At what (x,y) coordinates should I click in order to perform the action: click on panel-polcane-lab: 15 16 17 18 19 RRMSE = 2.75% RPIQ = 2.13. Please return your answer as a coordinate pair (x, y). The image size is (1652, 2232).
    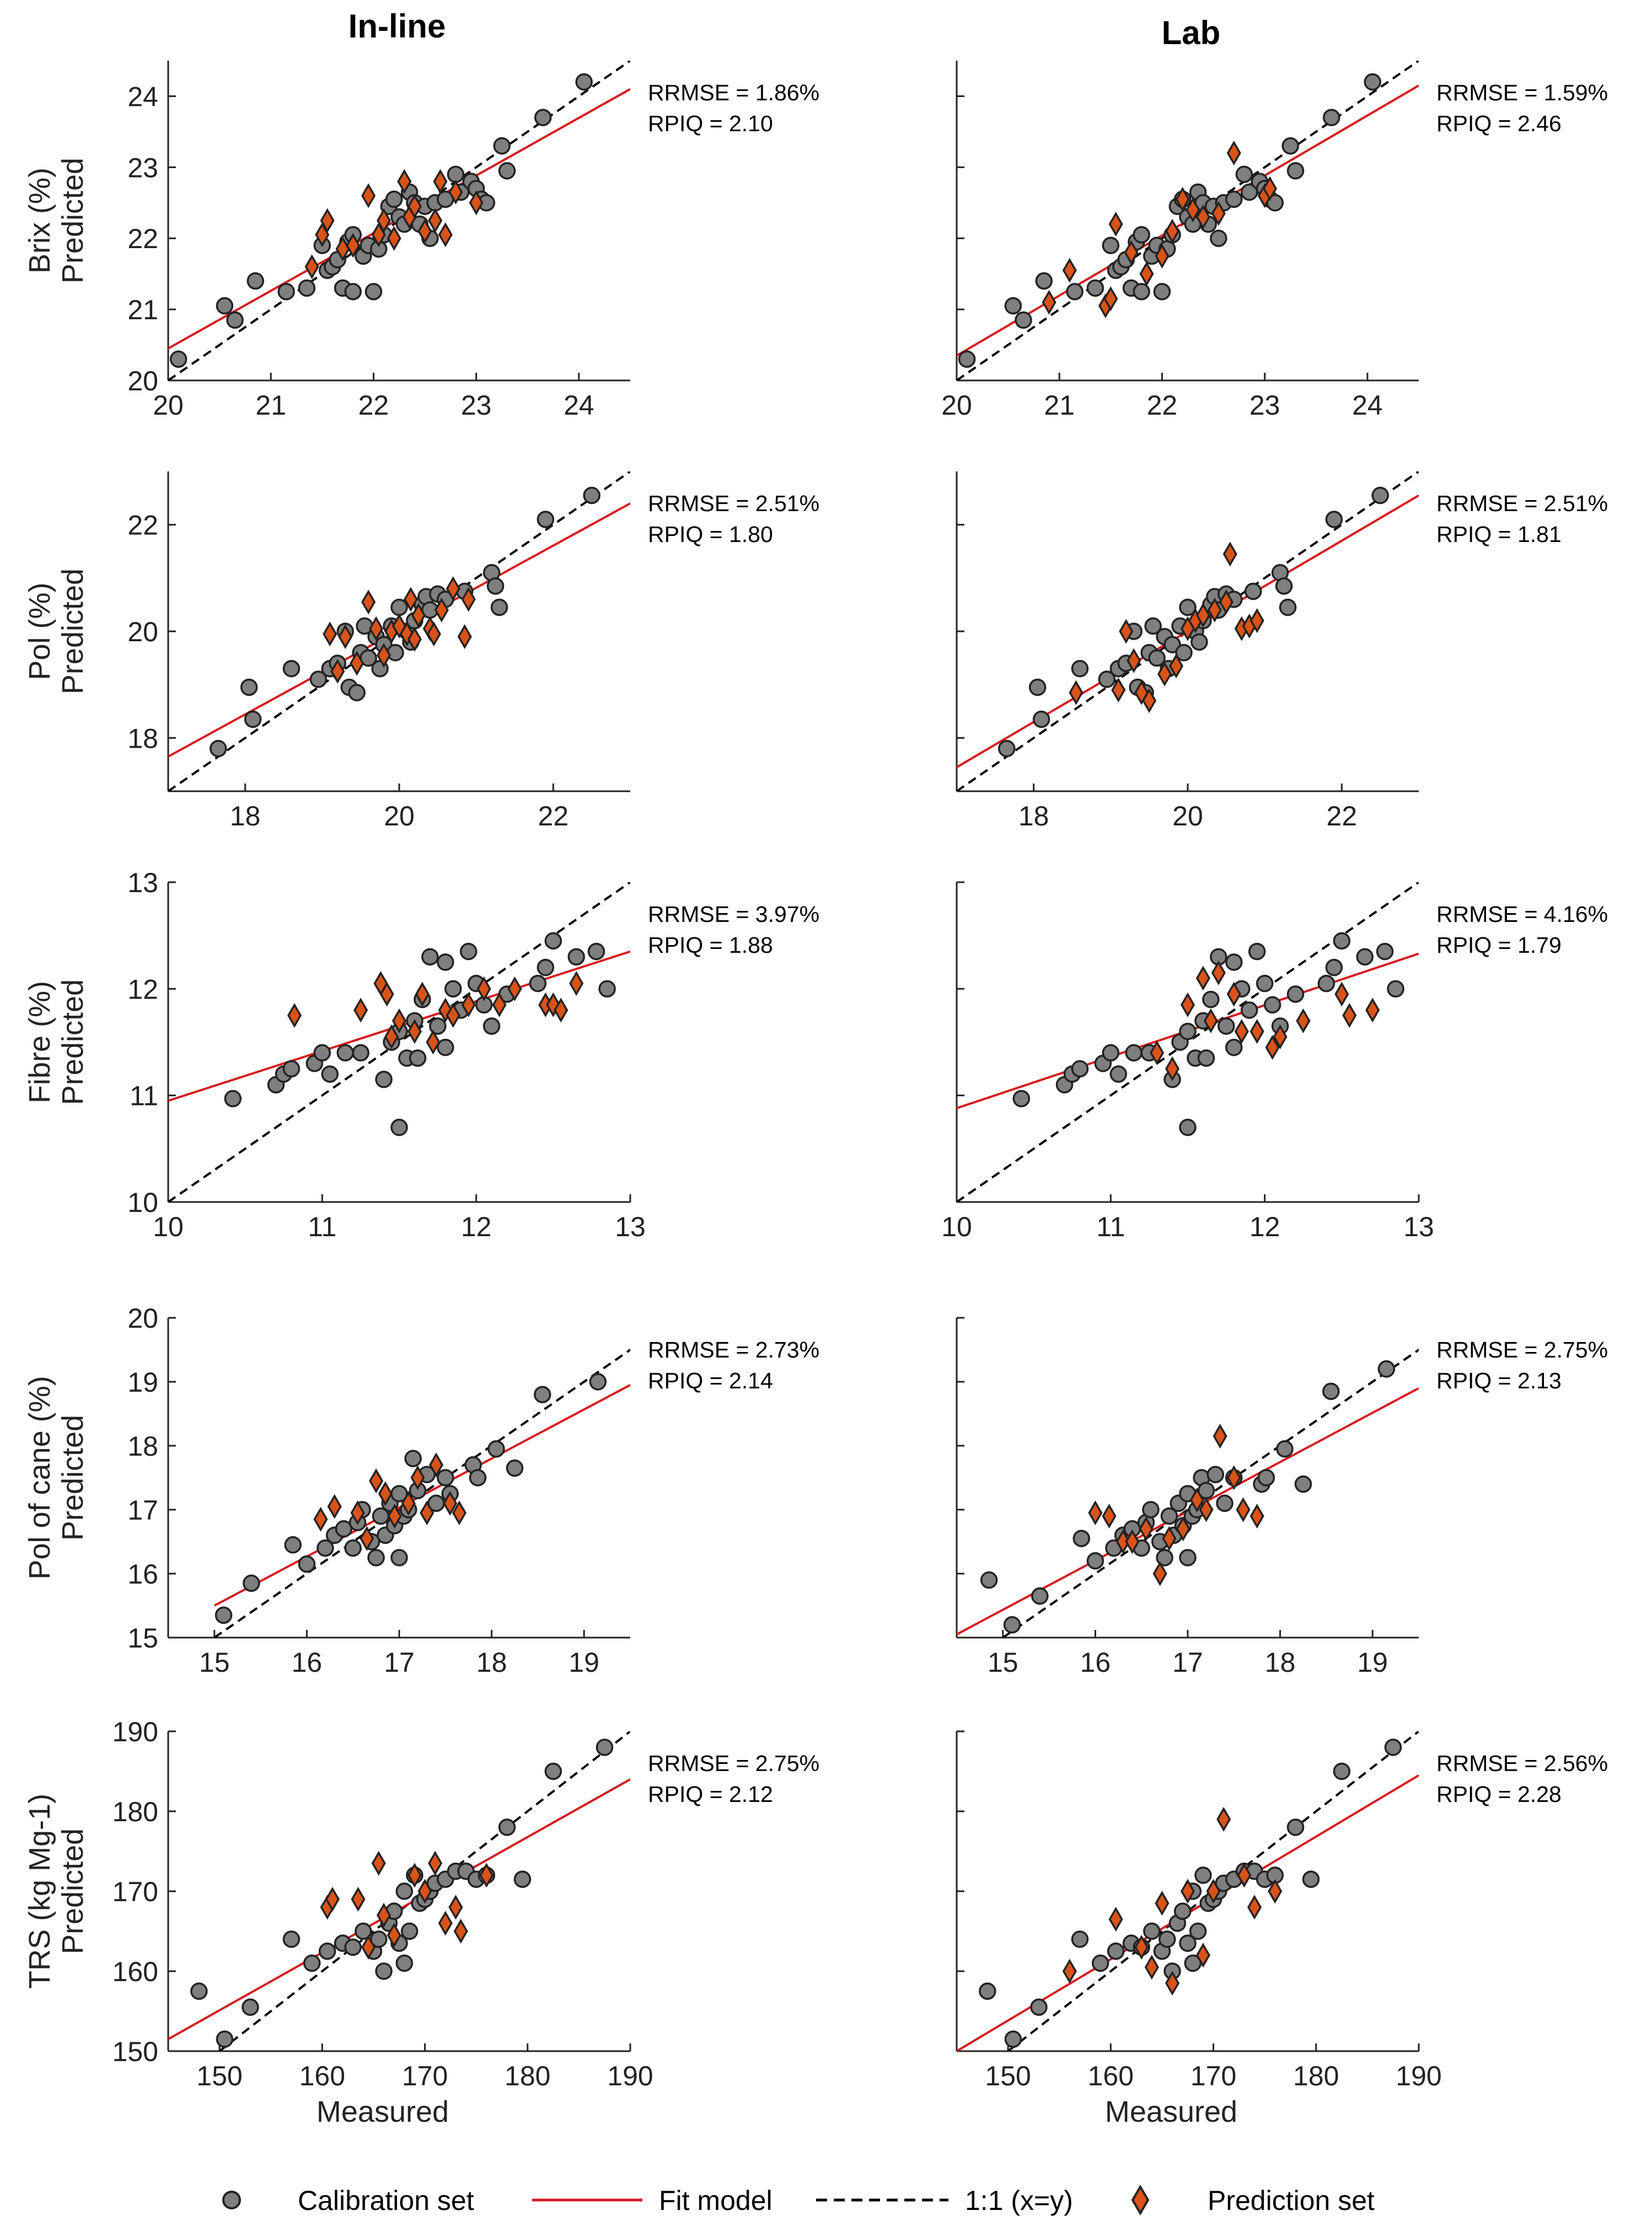
    Looking at the image, I should click on (1282, 1497).